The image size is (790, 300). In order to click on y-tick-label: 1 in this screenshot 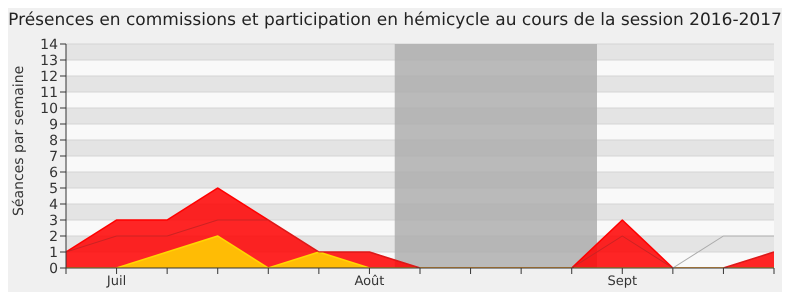, I will do `click(53, 252)`.